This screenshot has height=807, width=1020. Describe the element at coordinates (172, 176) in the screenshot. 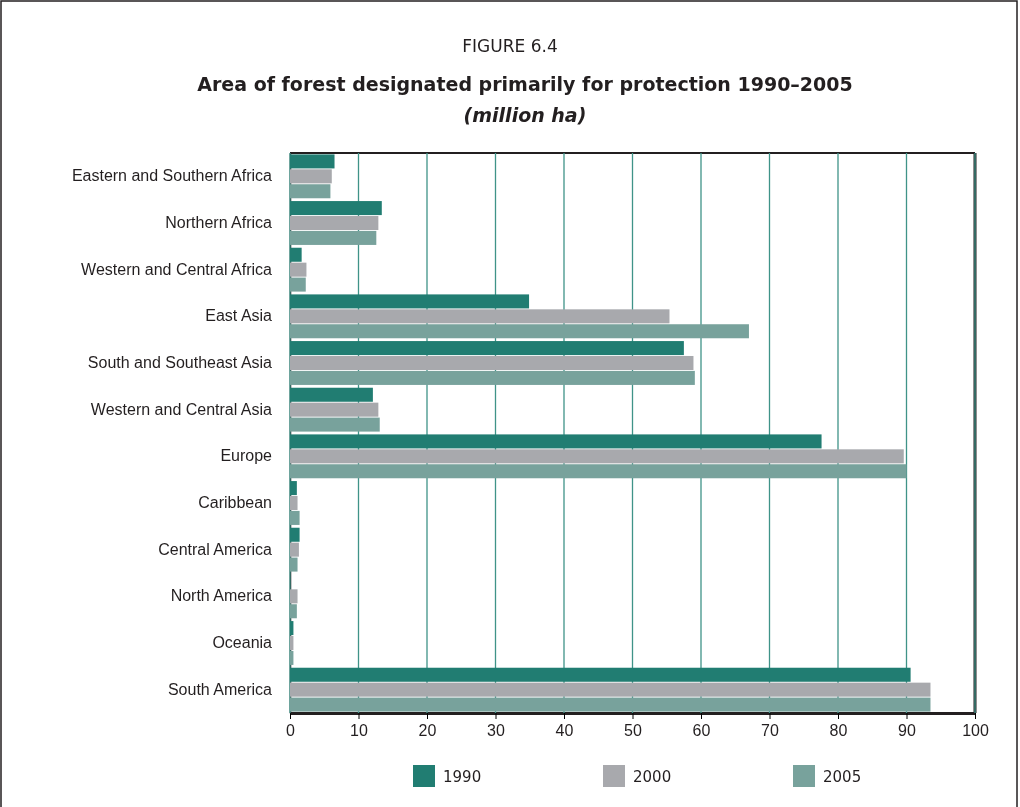

I see `y-tick-label: Eastern and Southern Africa` at that location.